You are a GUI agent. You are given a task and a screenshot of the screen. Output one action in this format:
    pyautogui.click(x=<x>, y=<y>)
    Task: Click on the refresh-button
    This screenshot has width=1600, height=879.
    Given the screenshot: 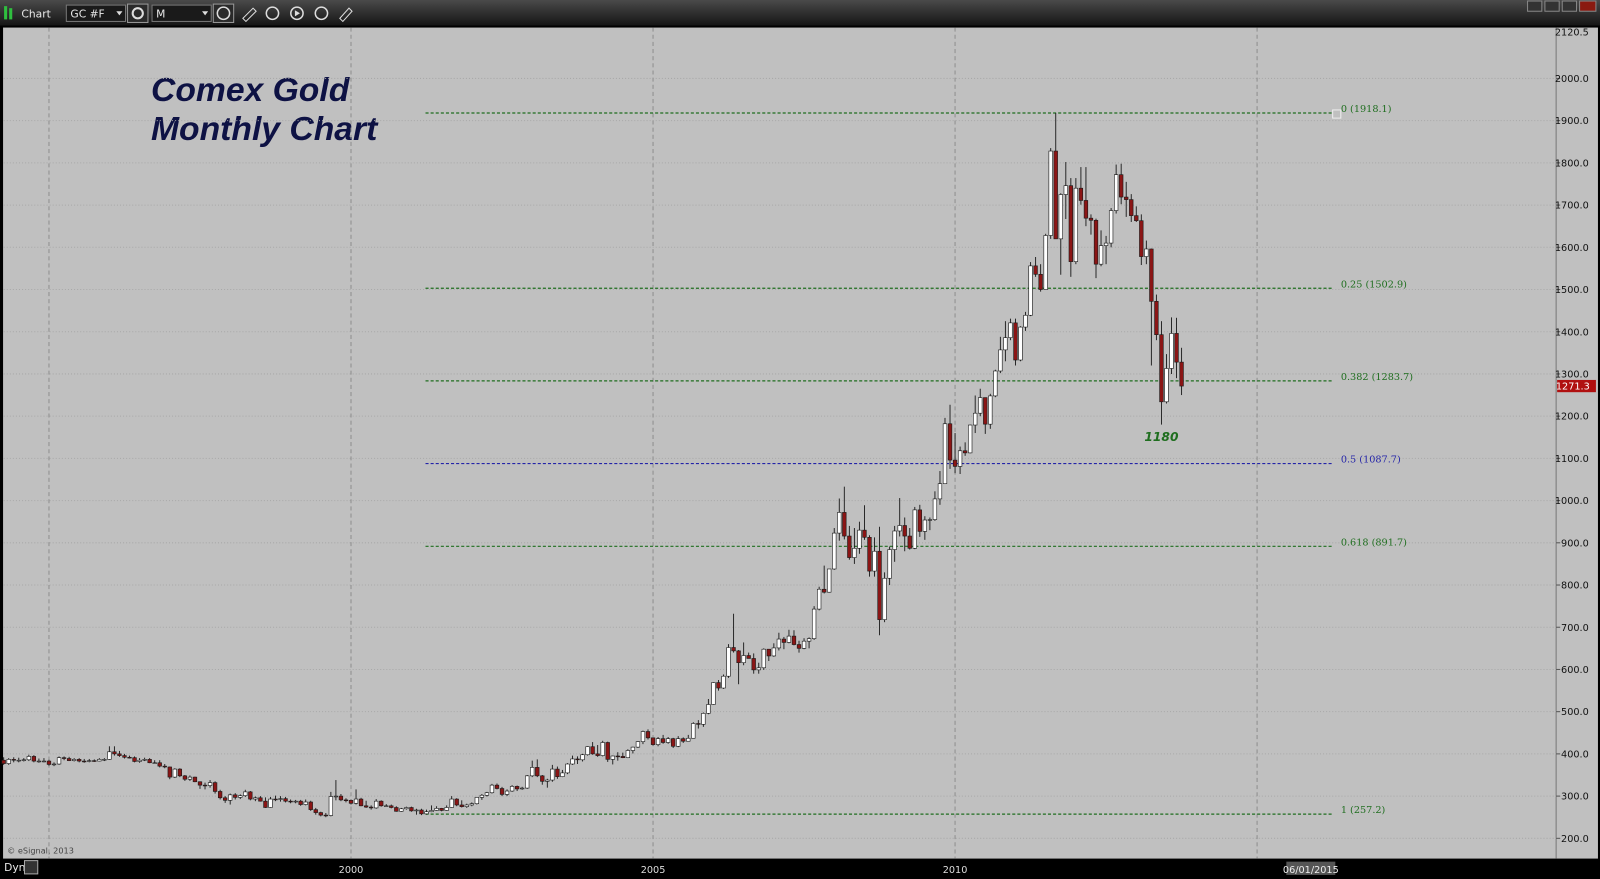 What is the action you would take?
    pyautogui.click(x=272, y=13)
    